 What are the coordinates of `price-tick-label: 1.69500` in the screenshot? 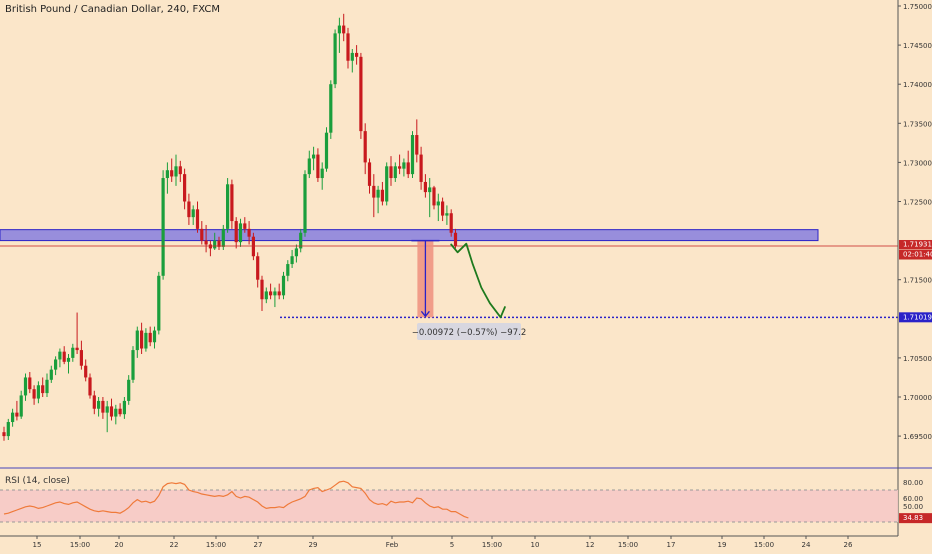 It's located at (917, 437).